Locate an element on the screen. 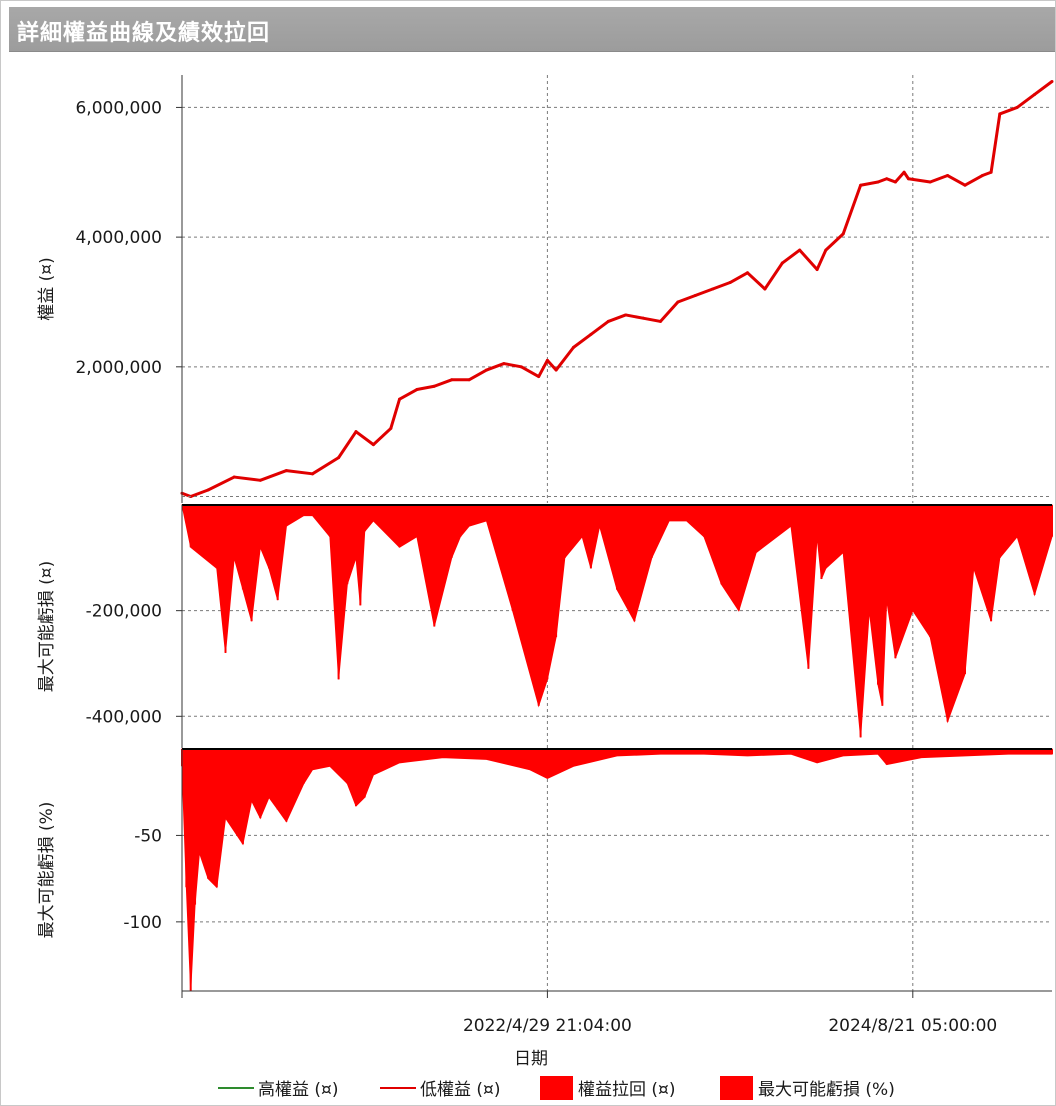  x-axis: 2022/4/29 21:04:00 2024/8/21 05:00:00 日期 is located at coordinates (616, 1029).